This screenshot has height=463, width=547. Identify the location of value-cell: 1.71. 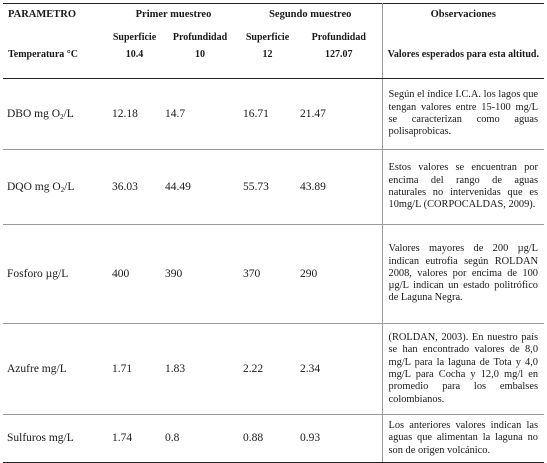
(134, 369).